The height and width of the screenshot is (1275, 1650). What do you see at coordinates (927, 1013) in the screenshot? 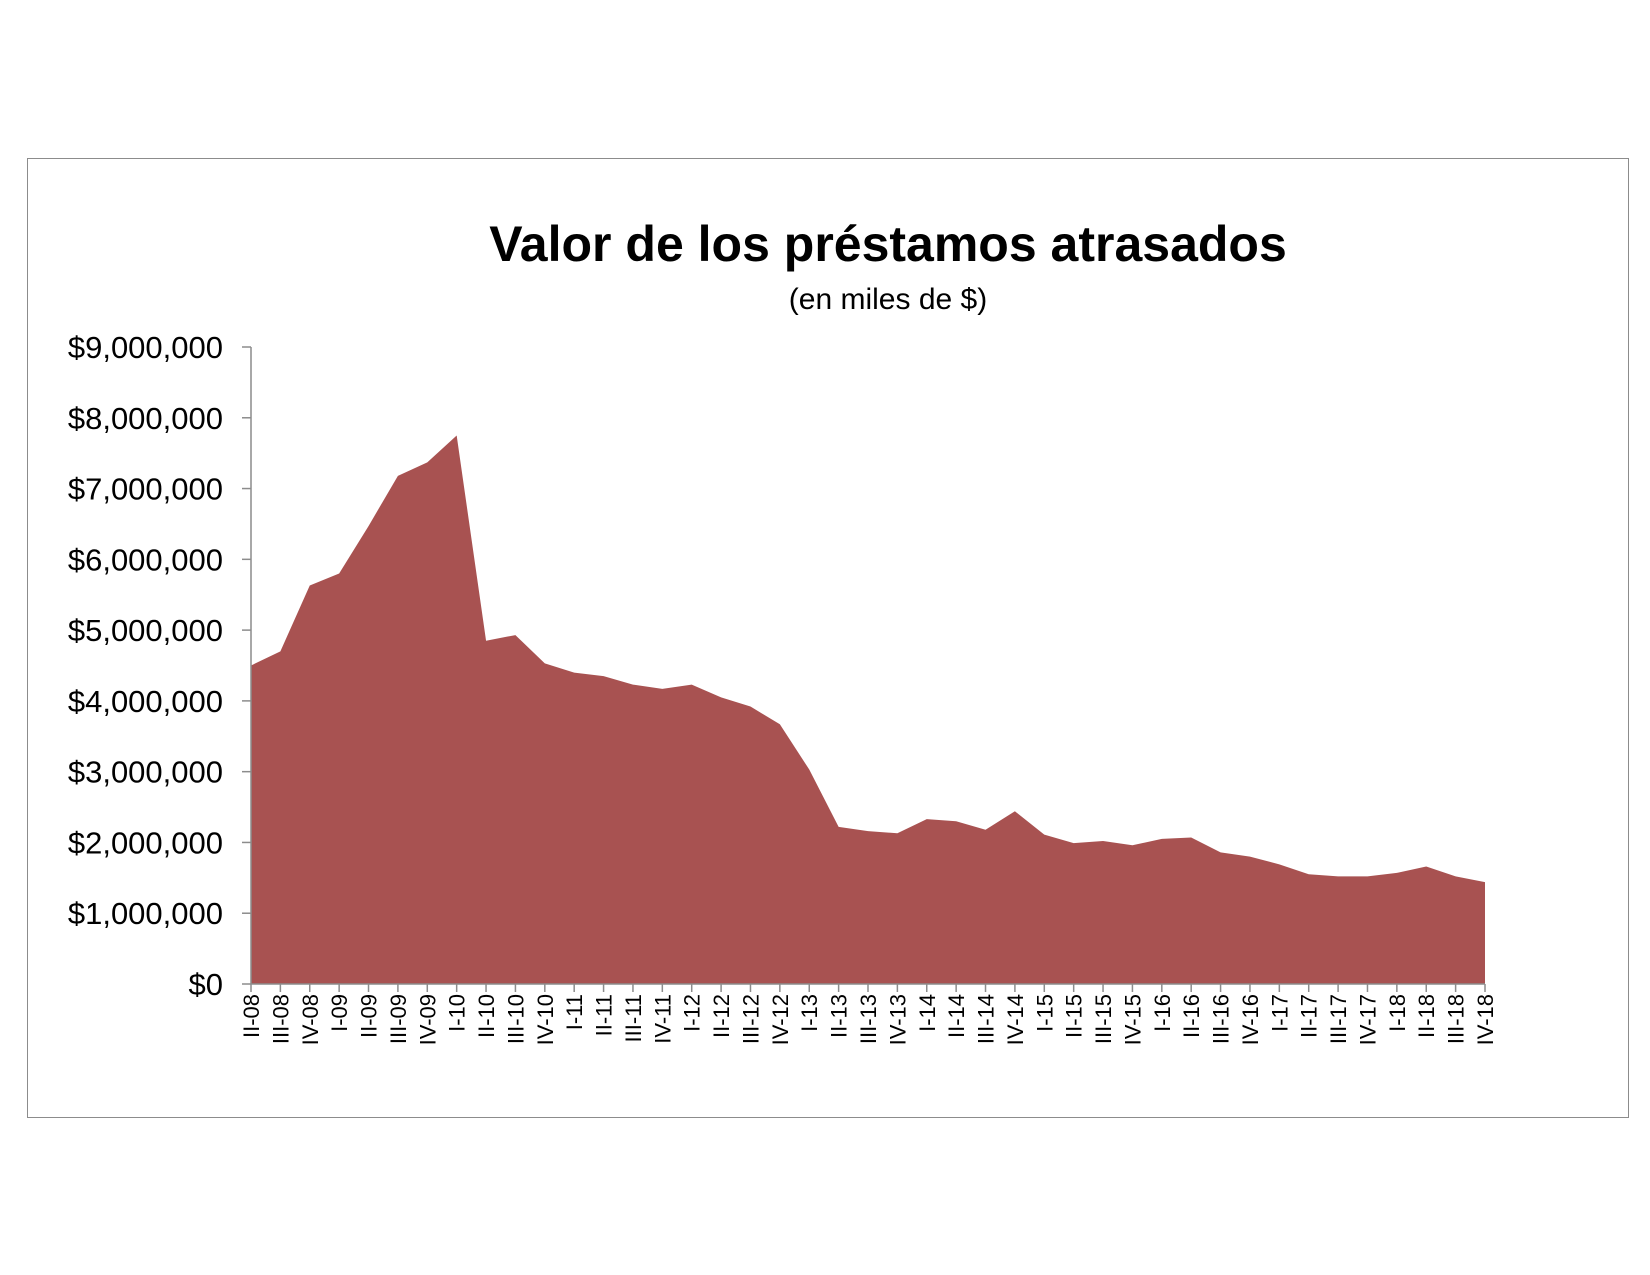
I see `x-tick-label: I-14` at bounding box center [927, 1013].